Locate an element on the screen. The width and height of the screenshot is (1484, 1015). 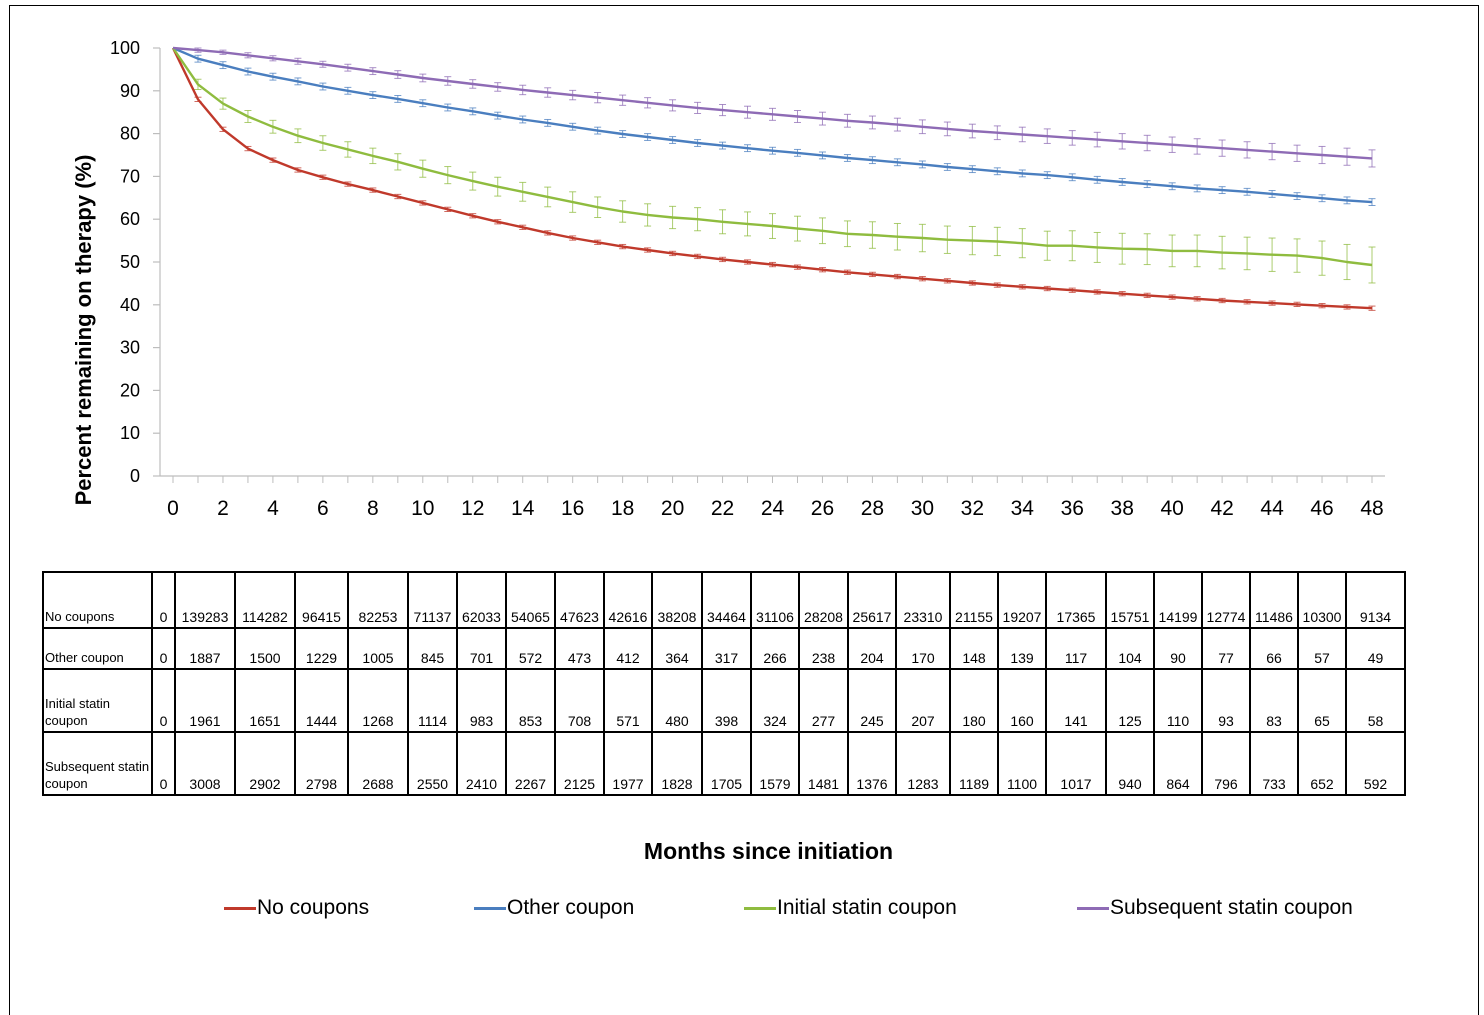
table-cell: 733 is located at coordinates (1274, 763).